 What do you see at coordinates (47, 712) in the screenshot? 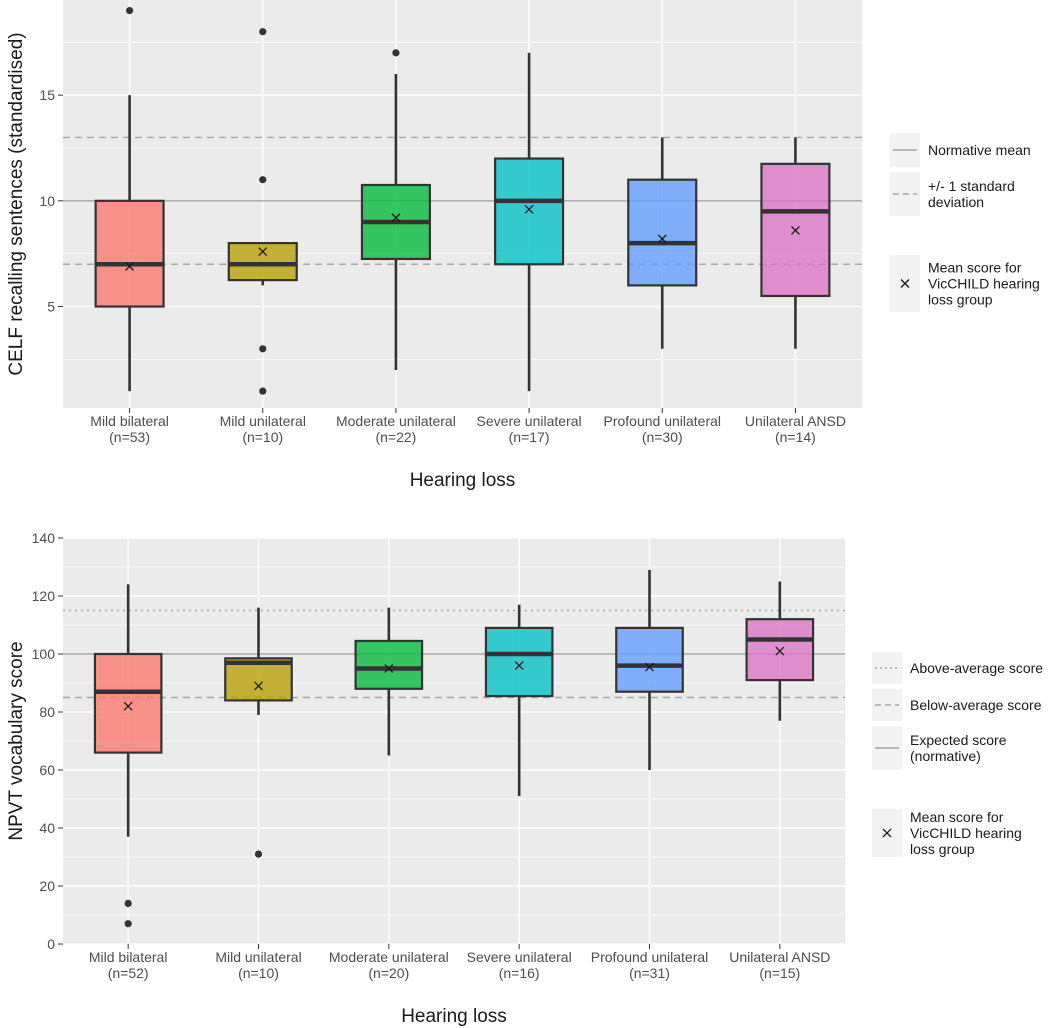
I see `y-tick-label: 80` at bounding box center [47, 712].